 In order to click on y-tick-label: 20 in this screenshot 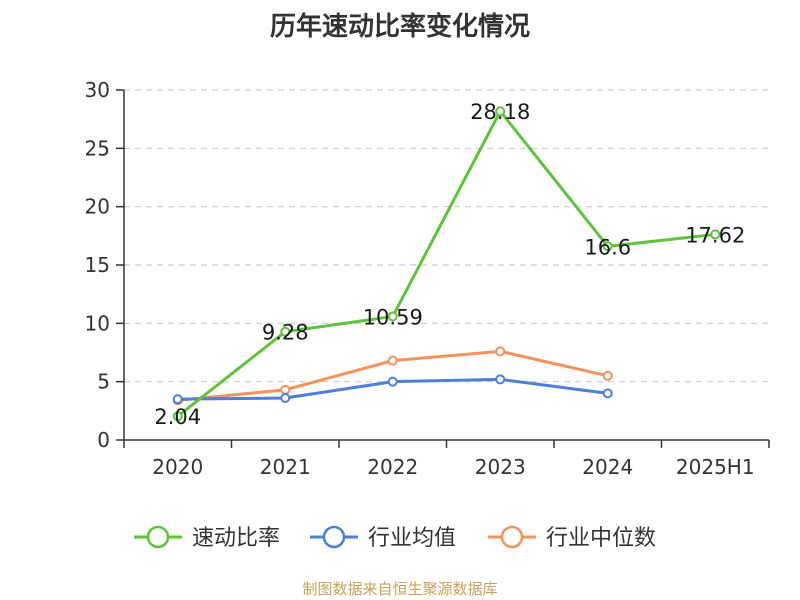, I will do `click(97, 207)`.